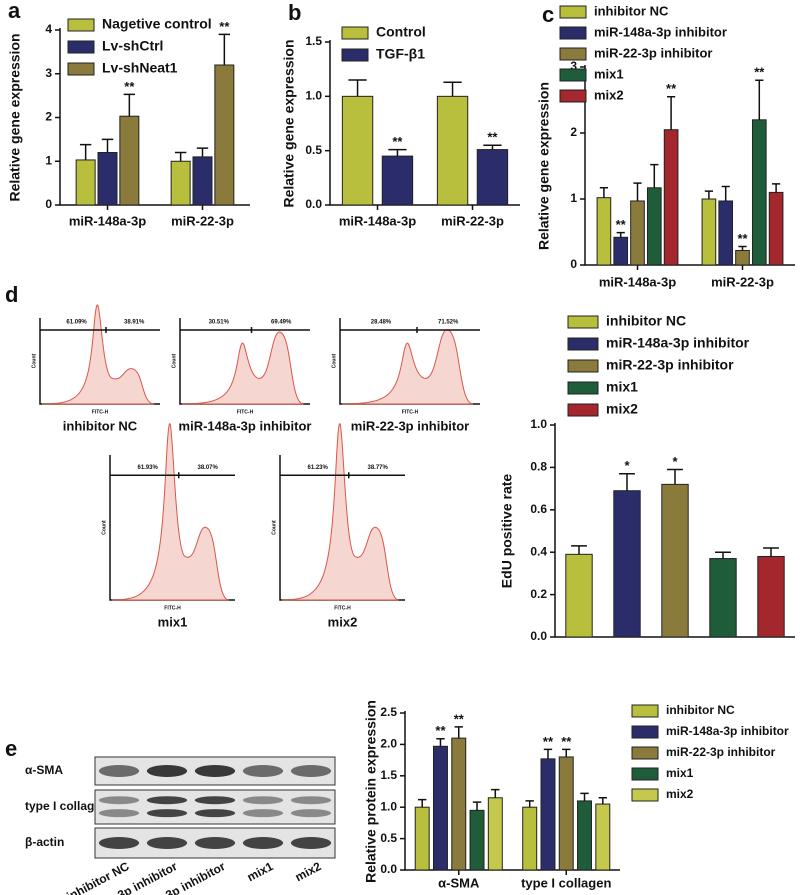  What do you see at coordinates (538, 551) in the screenshot?
I see `y-tick-label: 0.4` at bounding box center [538, 551].